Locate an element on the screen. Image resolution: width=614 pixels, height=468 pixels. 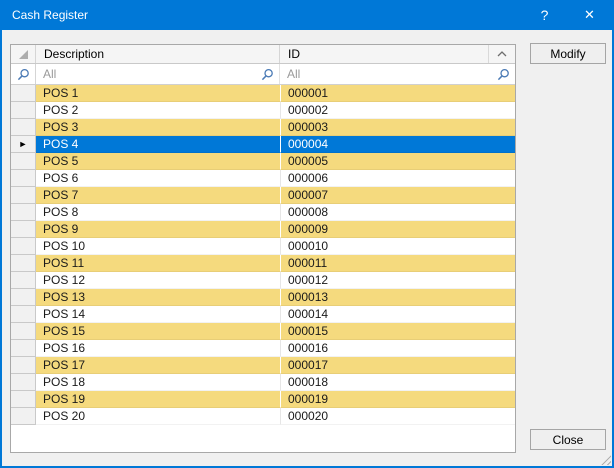
id-cell: 000019 is located at coordinates (397, 399).